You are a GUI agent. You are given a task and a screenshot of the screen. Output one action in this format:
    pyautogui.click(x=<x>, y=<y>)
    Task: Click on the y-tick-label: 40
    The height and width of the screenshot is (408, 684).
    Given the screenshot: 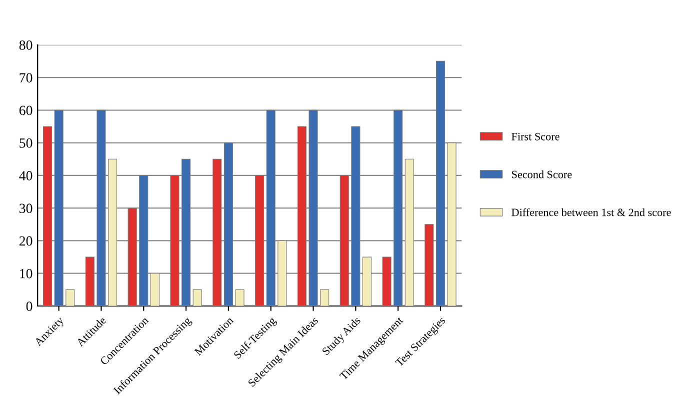 What is the action you would take?
    pyautogui.click(x=25, y=175)
    